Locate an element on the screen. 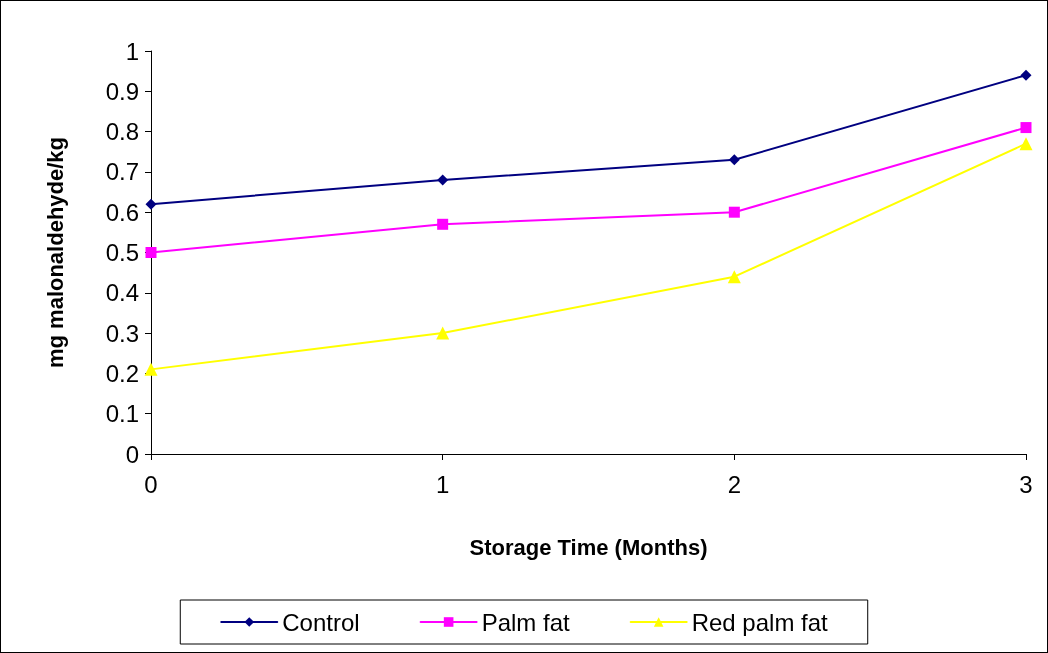 This screenshot has height=653, width=1048. y-tick-label: 0.4 is located at coordinates (122, 293).